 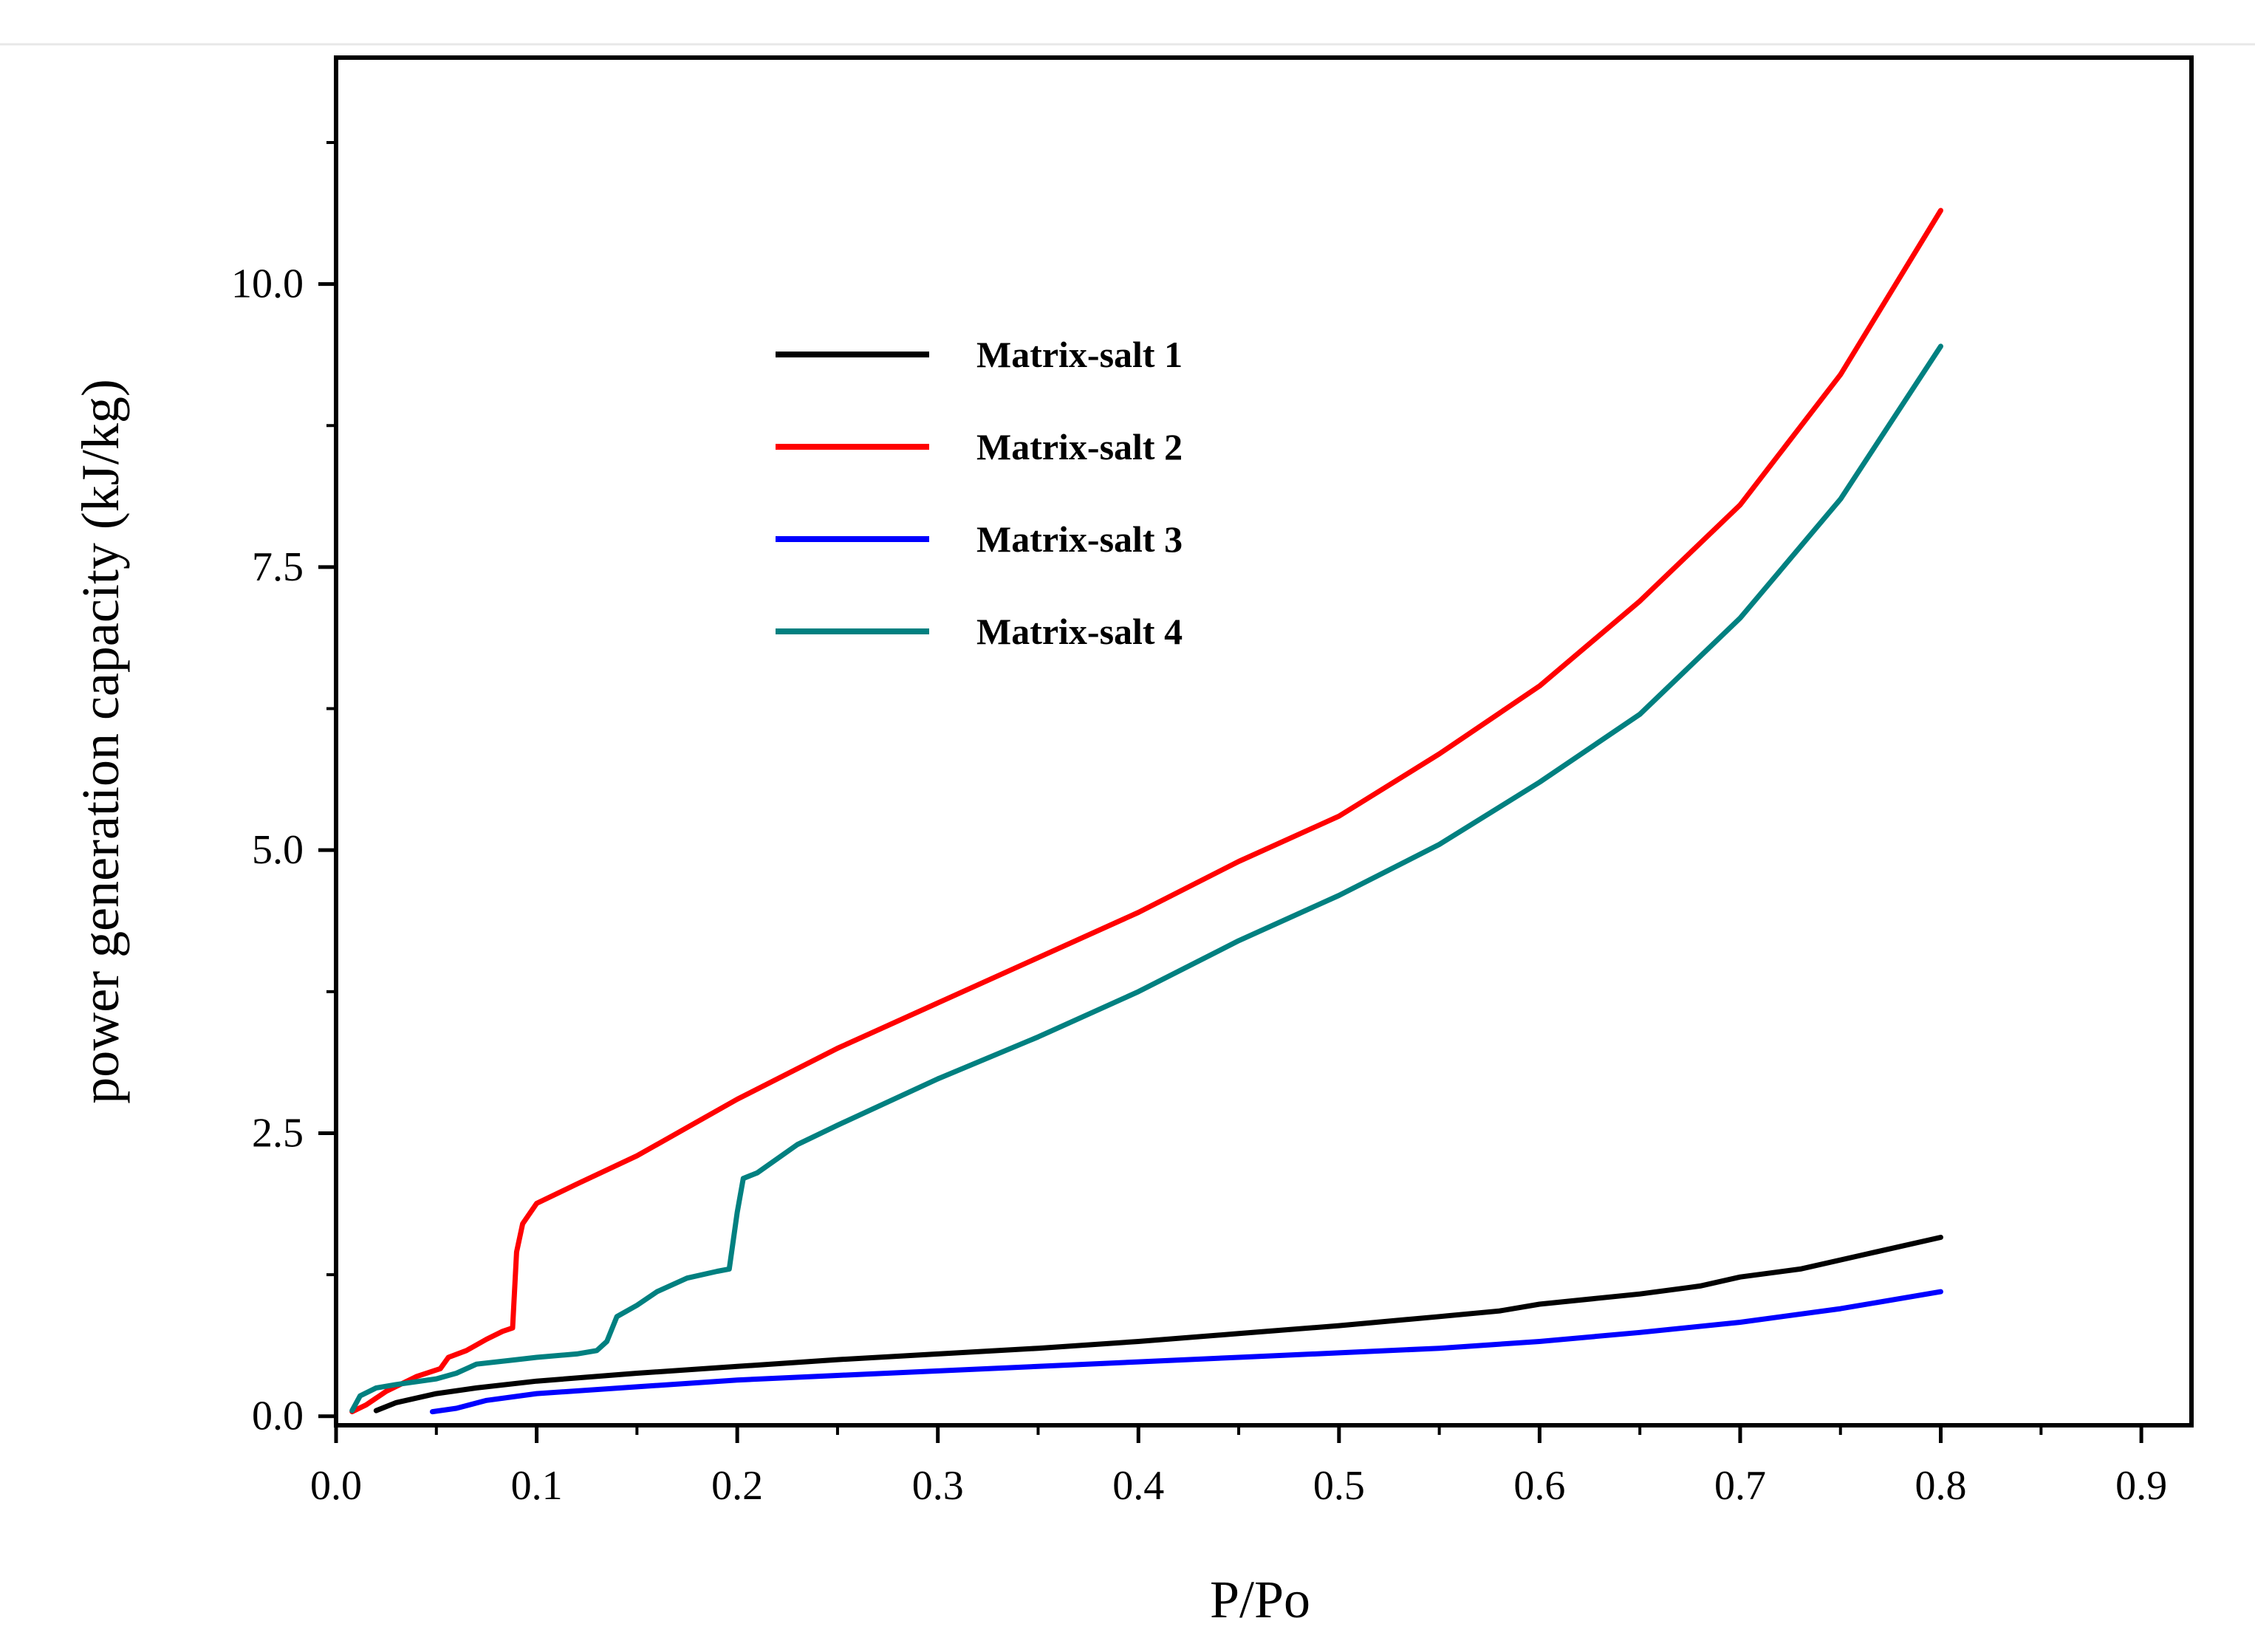 What do you see at coordinates (1339, 1486) in the screenshot?
I see `x-tick-label: 0.5` at bounding box center [1339, 1486].